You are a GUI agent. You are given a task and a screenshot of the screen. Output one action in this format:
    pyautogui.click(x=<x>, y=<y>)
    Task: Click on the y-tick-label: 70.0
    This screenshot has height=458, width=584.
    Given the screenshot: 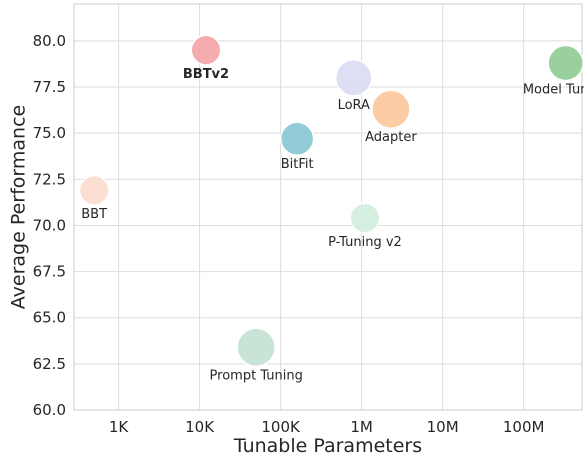 What is the action you would take?
    pyautogui.click(x=49, y=225)
    